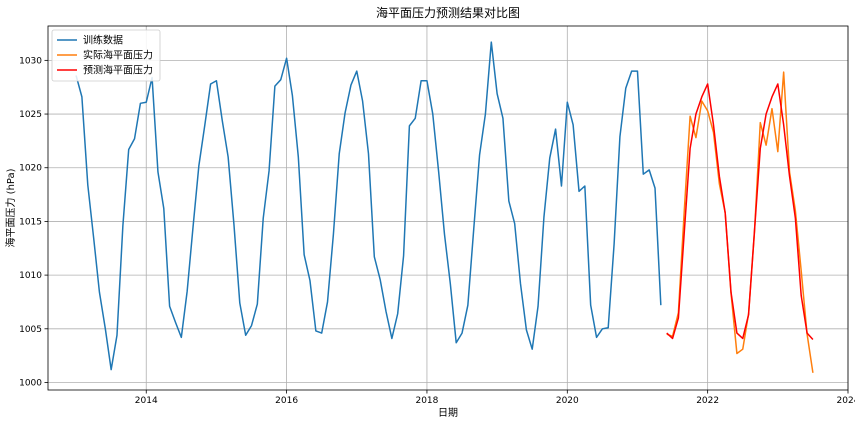 The height and width of the screenshot is (428, 855). What do you see at coordinates (30, 115) in the screenshot?
I see `y-tick-label: 1025` at bounding box center [30, 115].